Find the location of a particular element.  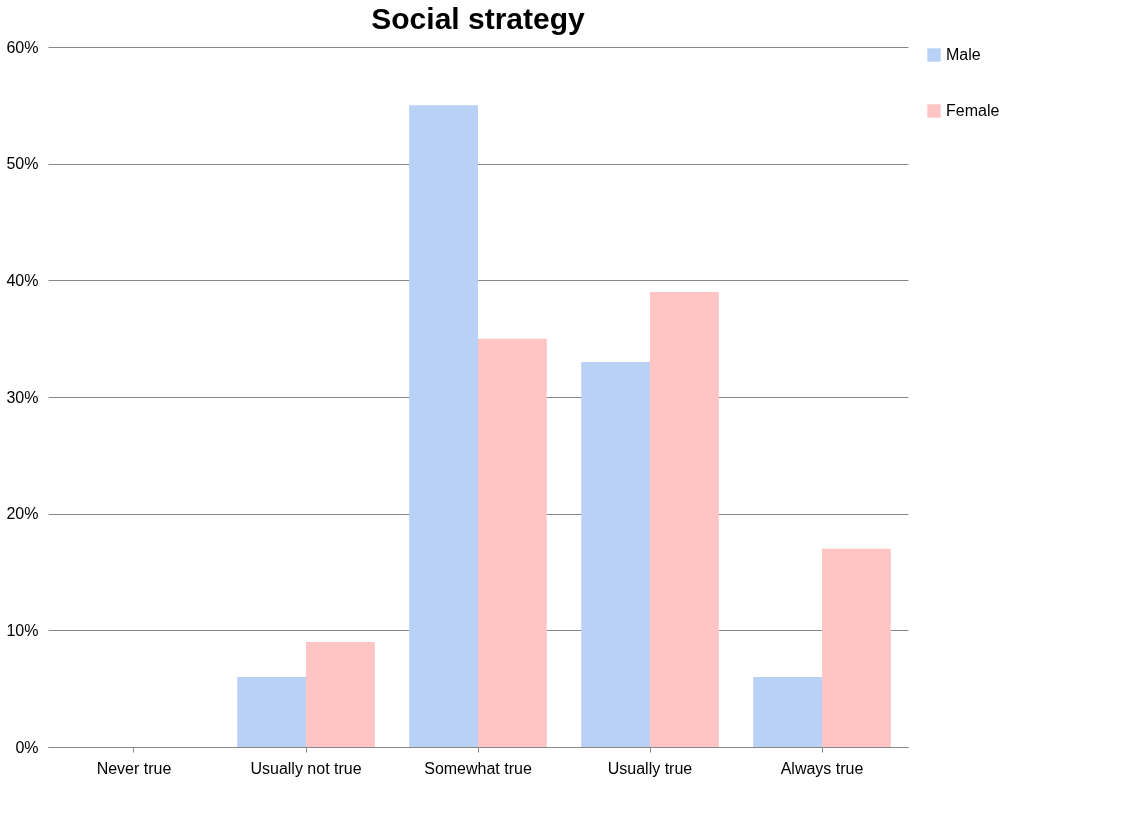

chart-title: Social strategy is located at coordinates (478, 18).